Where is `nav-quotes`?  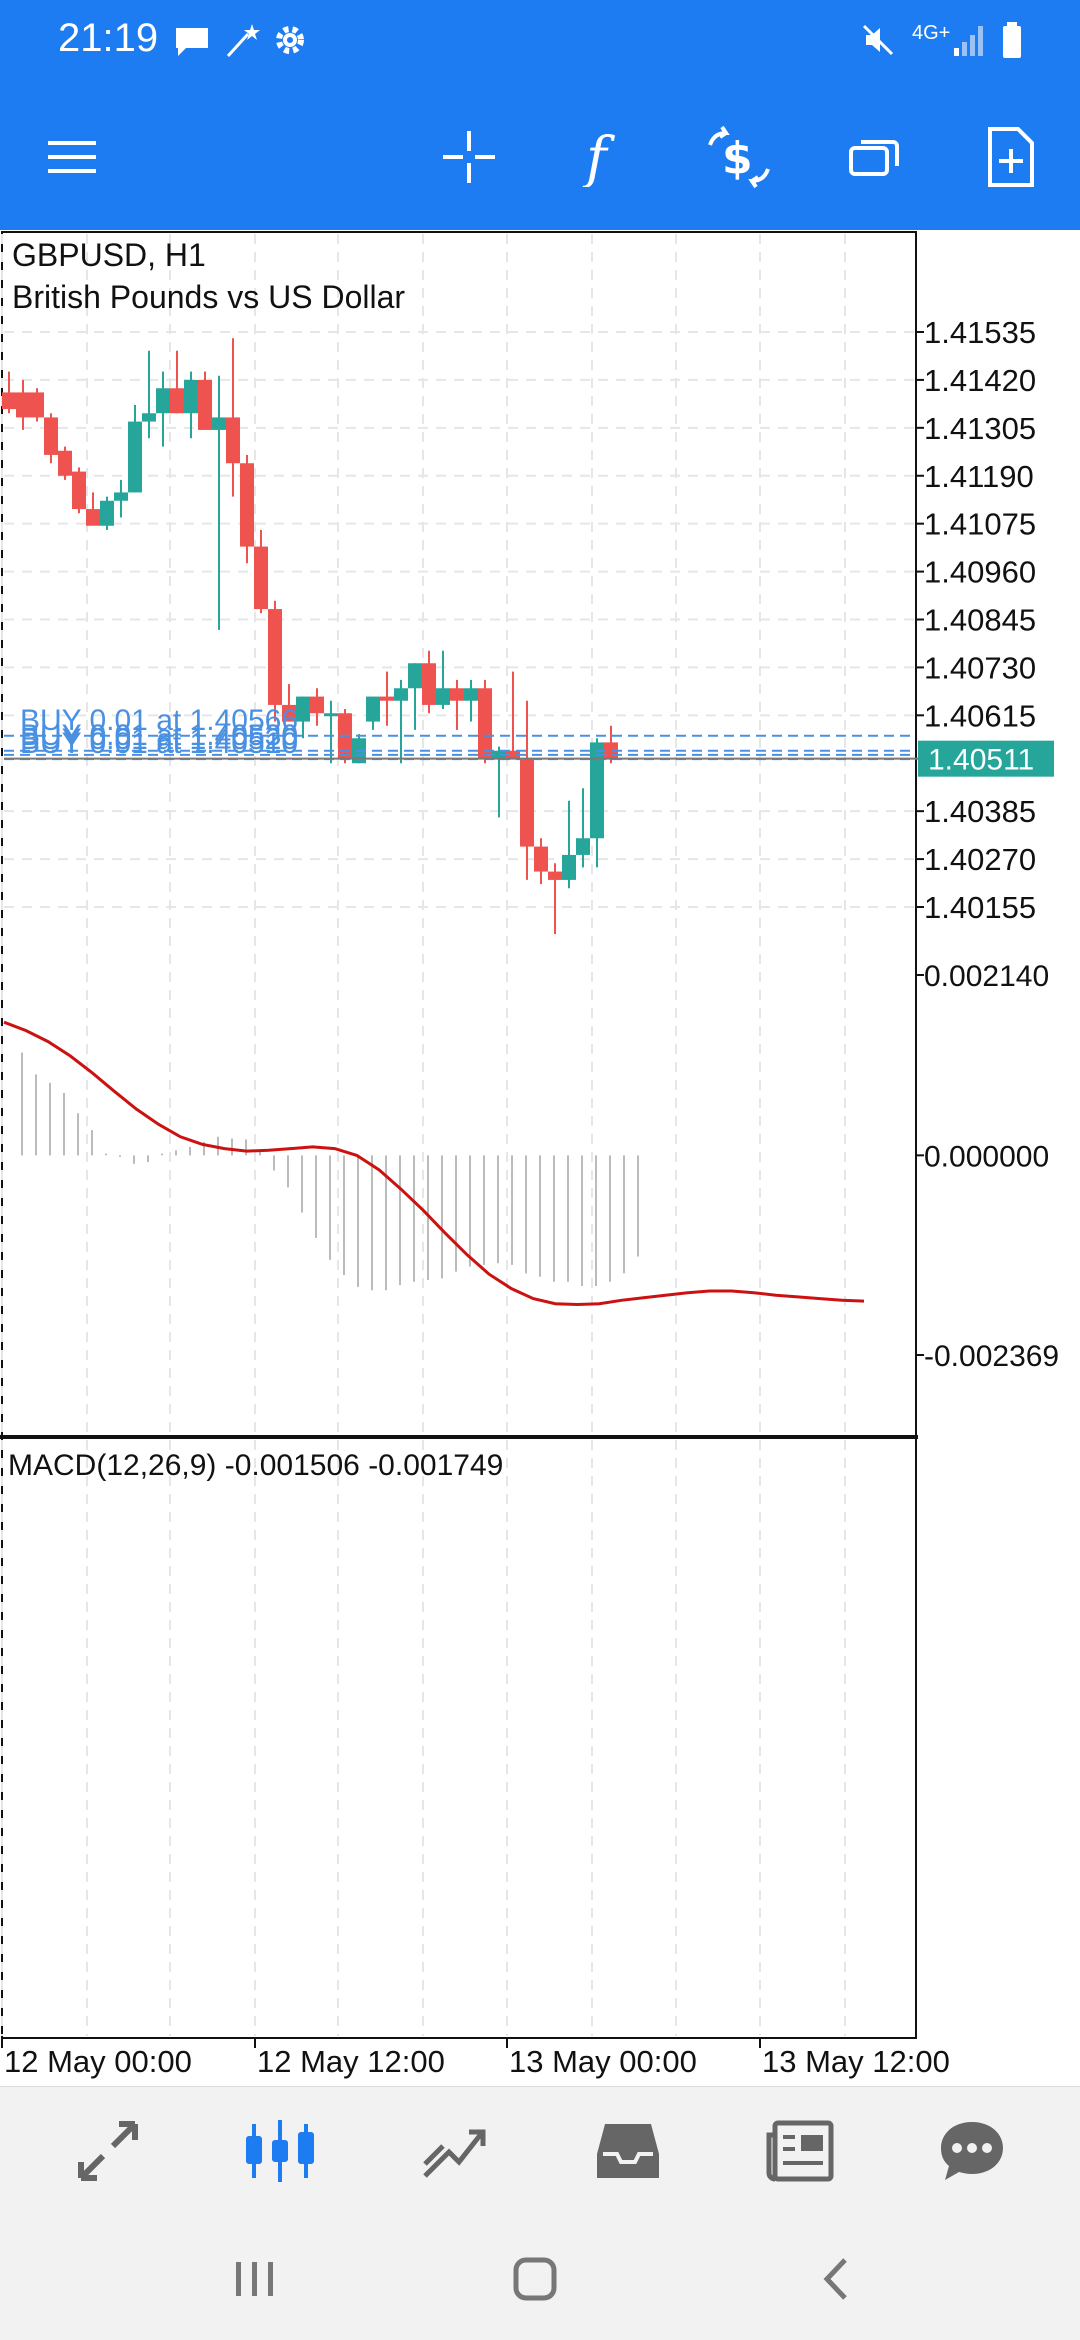 nav-quotes is located at coordinates (108, 2151).